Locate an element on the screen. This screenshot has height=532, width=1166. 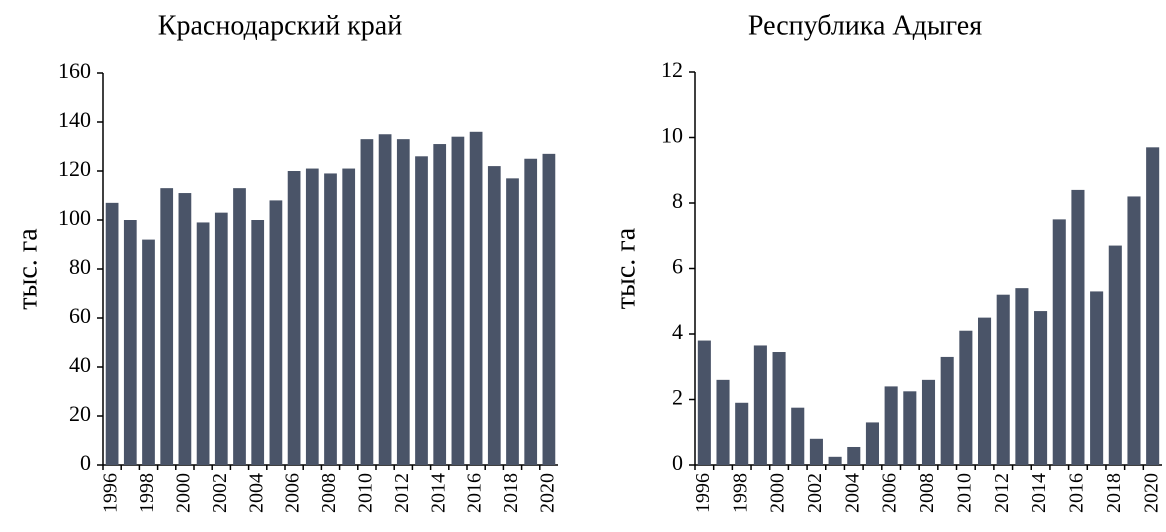
y-tick-label: 8 is located at coordinates (677, 200).